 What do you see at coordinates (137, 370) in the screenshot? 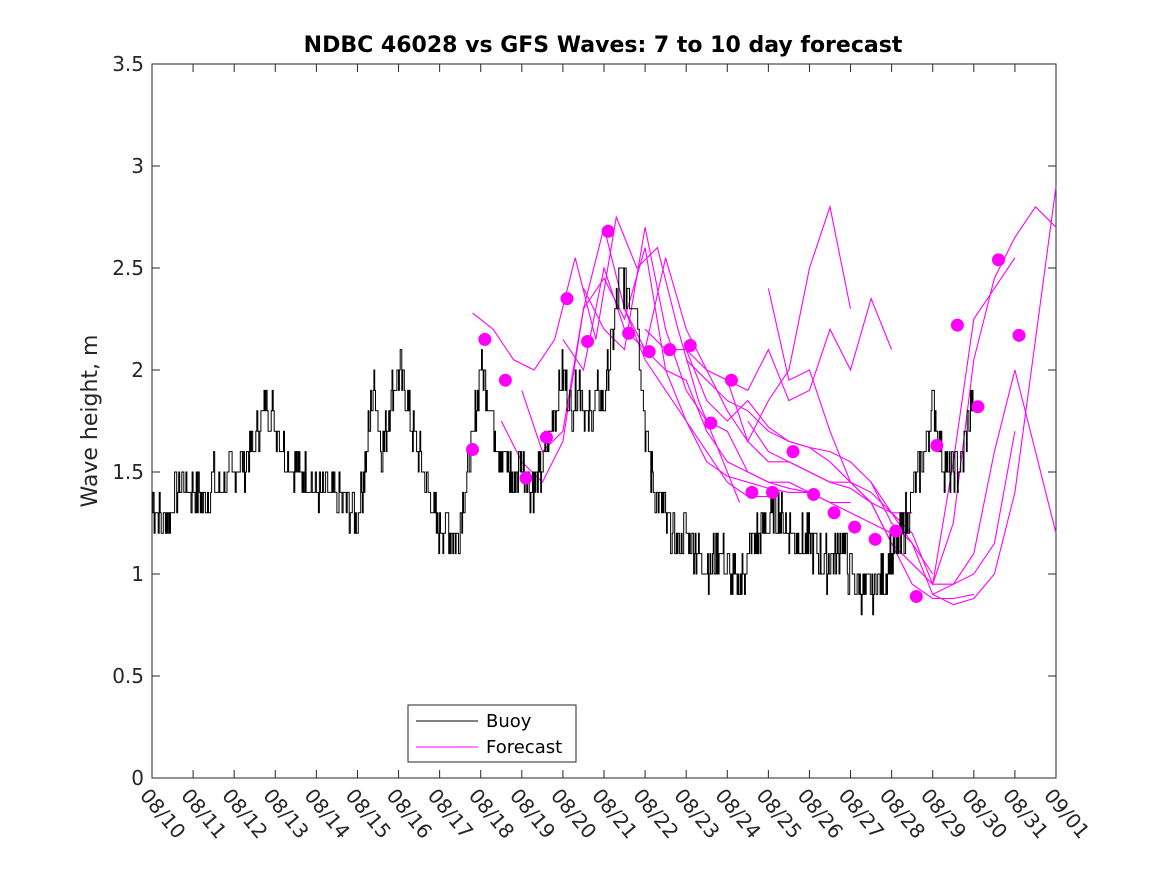
I see `y-tick-label: 2` at bounding box center [137, 370].